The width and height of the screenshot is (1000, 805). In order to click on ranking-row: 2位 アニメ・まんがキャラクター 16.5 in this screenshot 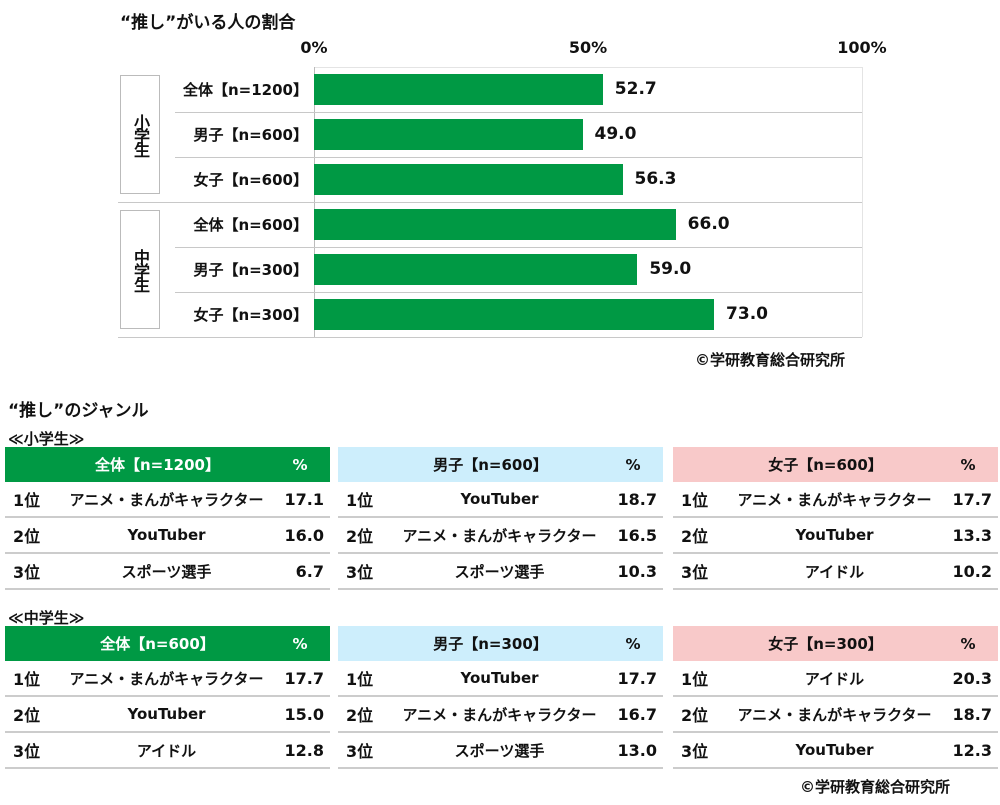, I will do `click(500, 536)`.